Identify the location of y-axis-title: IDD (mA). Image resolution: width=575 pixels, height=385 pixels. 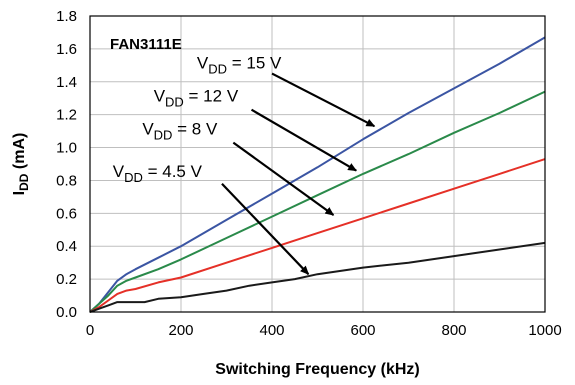
(21, 164).